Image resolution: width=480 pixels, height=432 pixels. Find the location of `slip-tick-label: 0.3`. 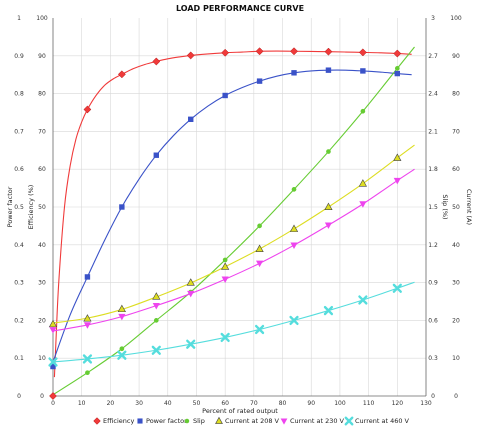

slip-tick-label: 0.3 is located at coordinates (433, 358).